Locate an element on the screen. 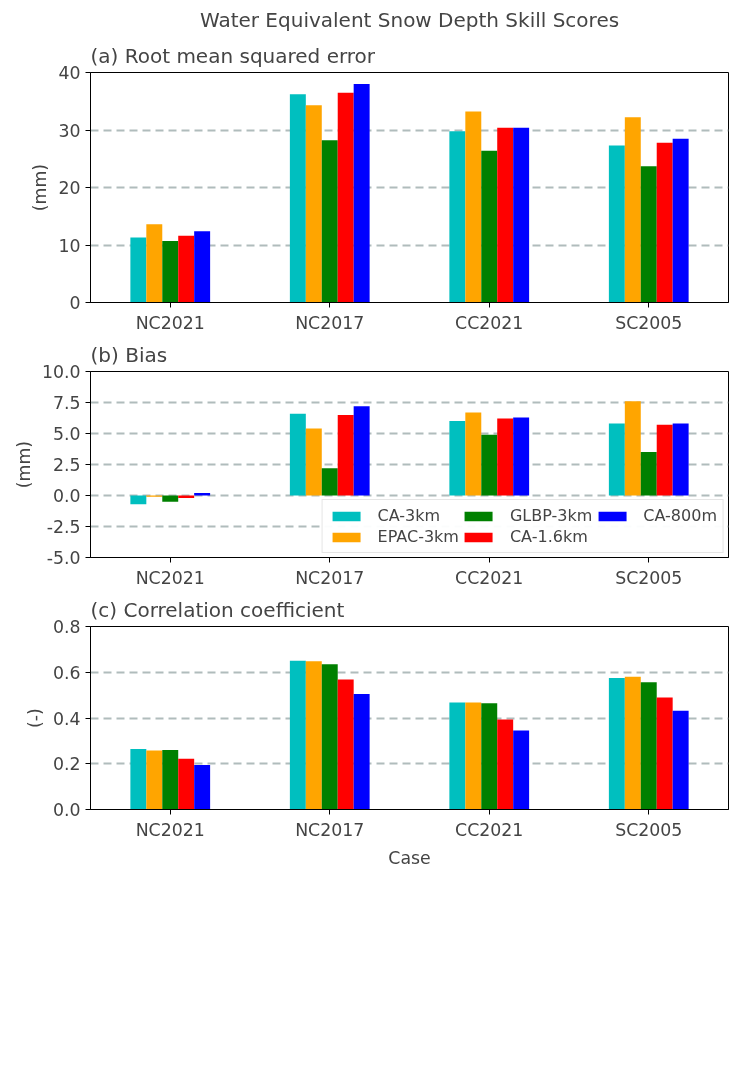 The image size is (750, 1071). y-tick-label: 30 is located at coordinates (69, 130).